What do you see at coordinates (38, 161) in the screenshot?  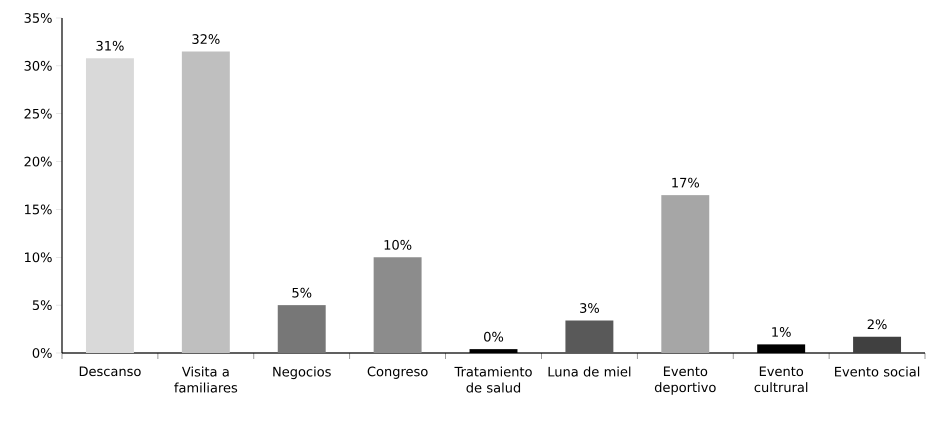 I see `y-tick-label: 20%` at bounding box center [38, 161].